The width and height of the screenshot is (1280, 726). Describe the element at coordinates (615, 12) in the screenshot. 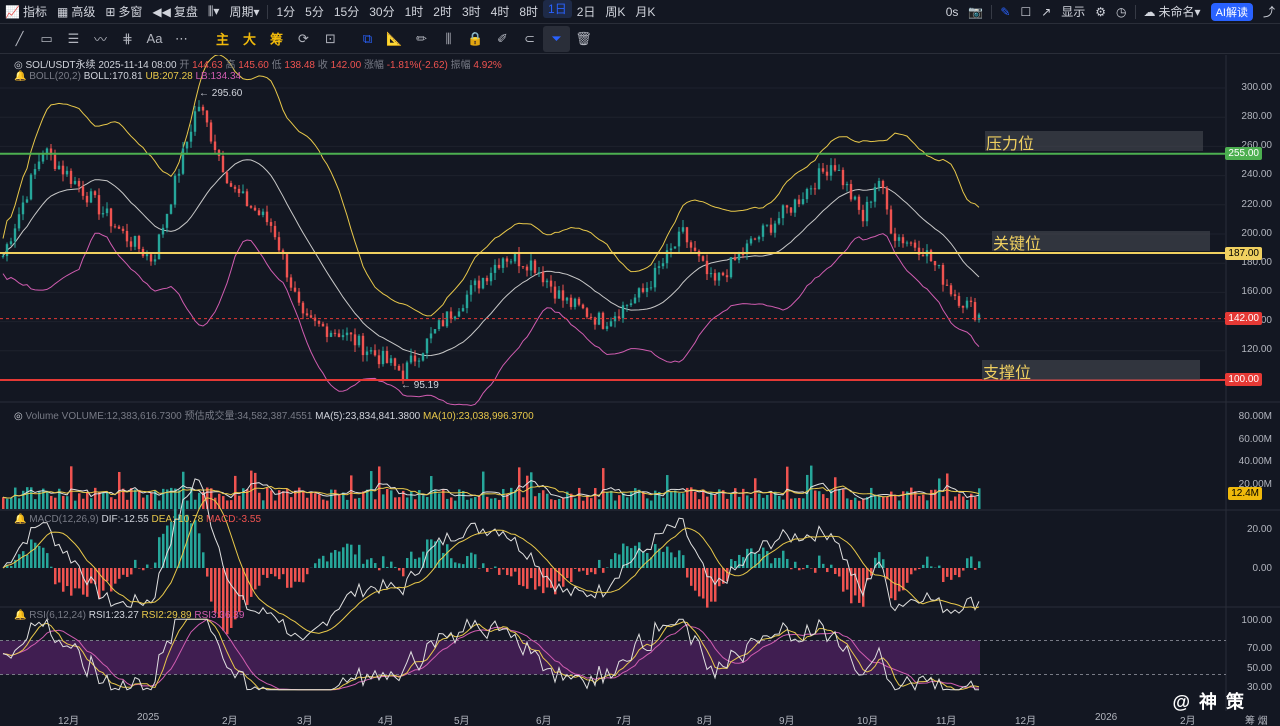

I see `period-11: 周K` at that location.